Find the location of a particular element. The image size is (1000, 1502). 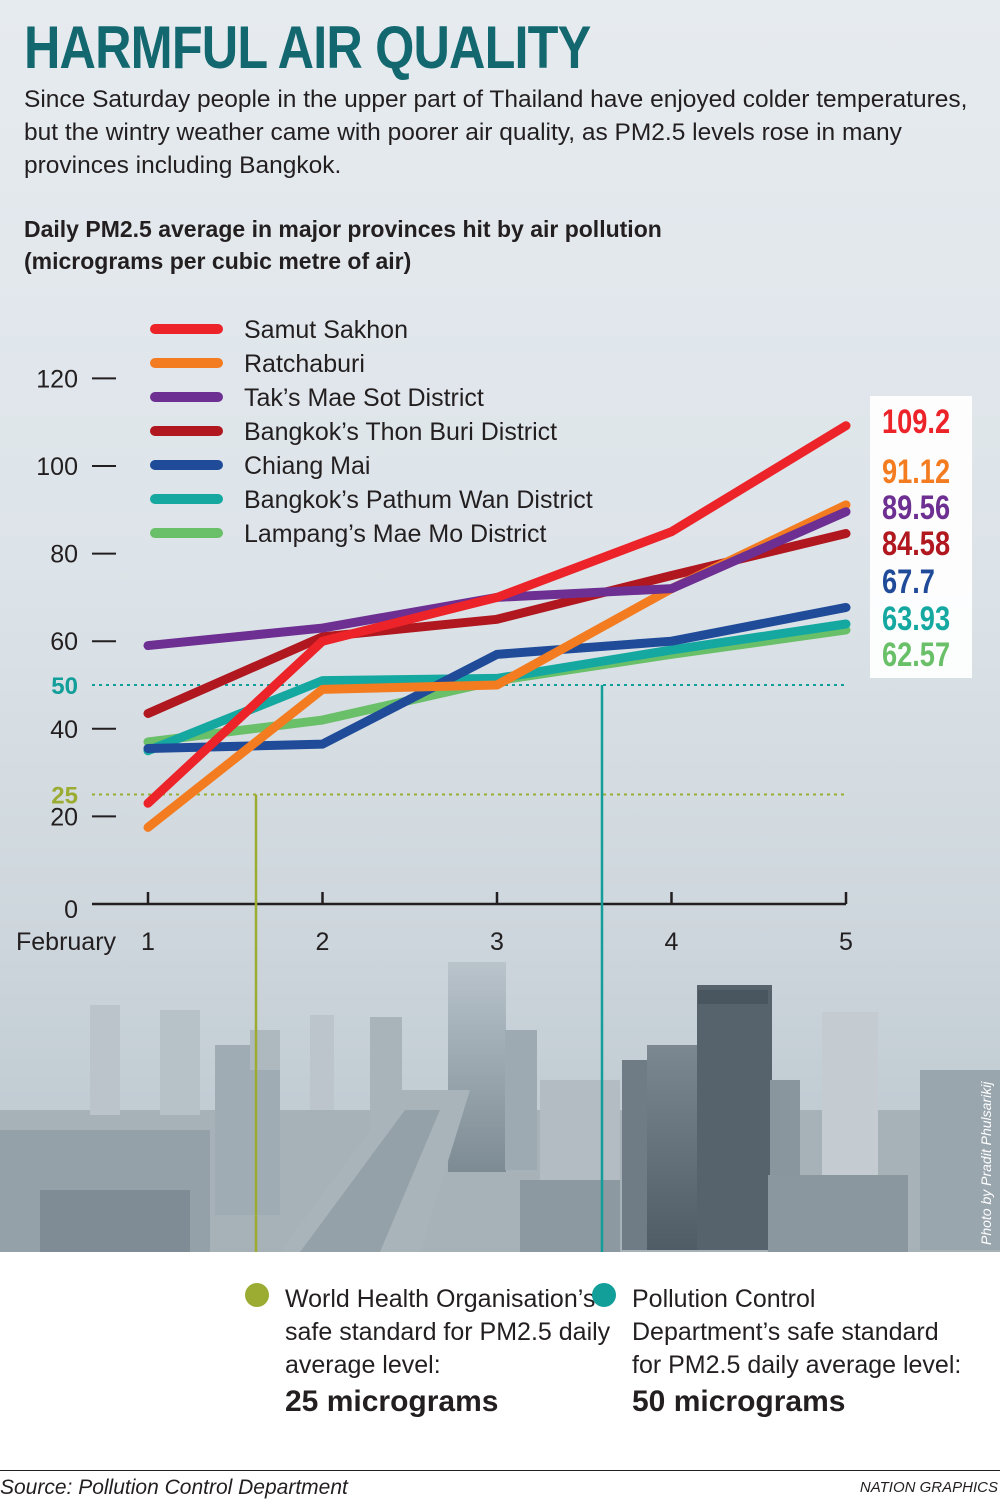

x-tick-label: 2 is located at coordinates (323, 942).